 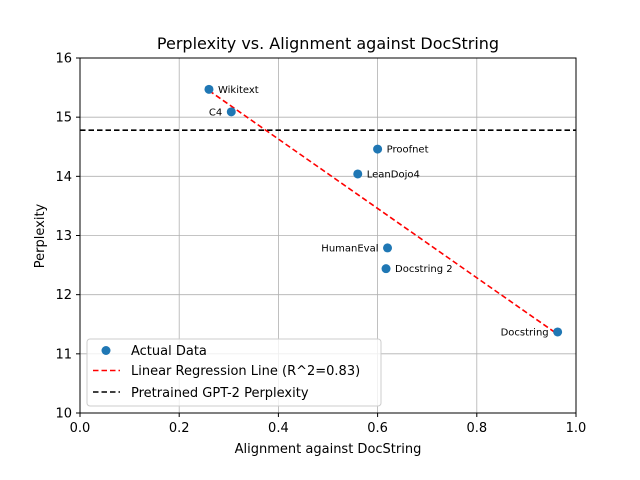 I want to click on x-tick-label: 1.0, so click(x=576, y=428).